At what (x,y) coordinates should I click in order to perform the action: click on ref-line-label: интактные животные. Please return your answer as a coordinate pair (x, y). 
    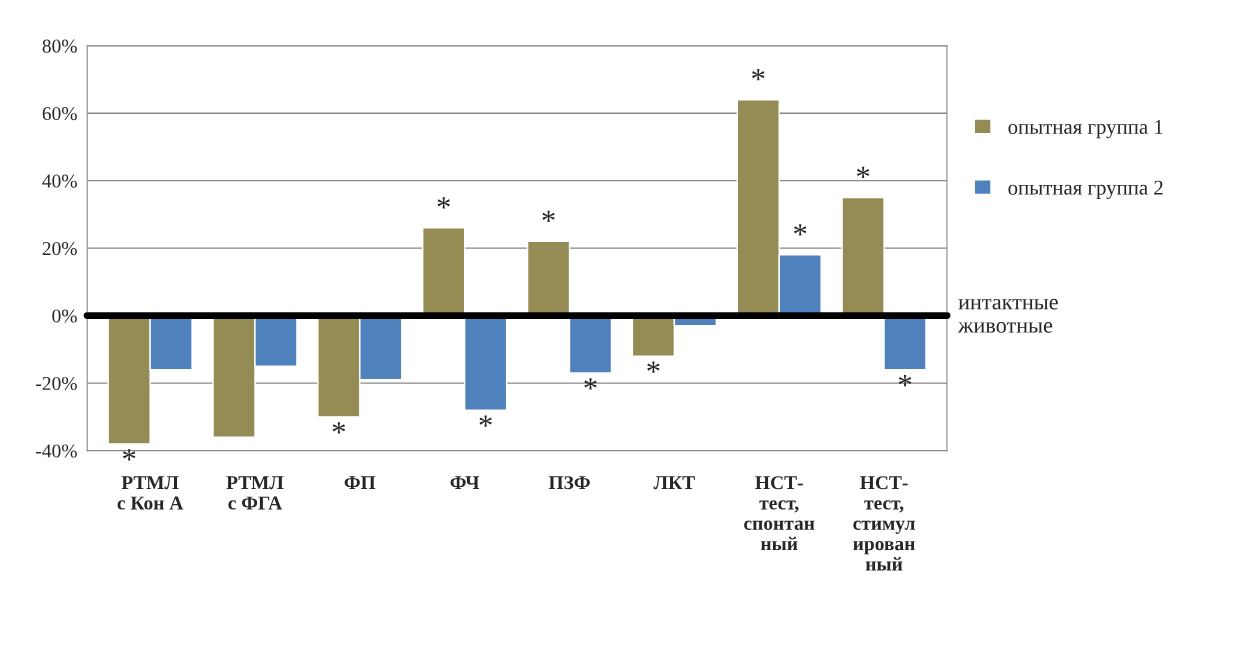
    Looking at the image, I should click on (1007, 315).